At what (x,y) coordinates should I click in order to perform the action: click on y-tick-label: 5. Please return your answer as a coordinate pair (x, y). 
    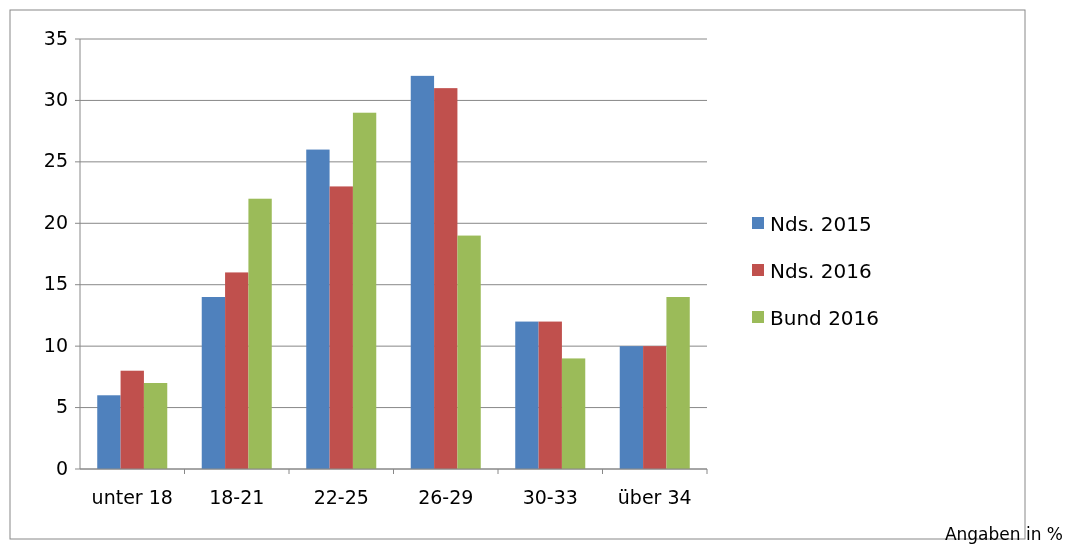
    Looking at the image, I should click on (61, 406).